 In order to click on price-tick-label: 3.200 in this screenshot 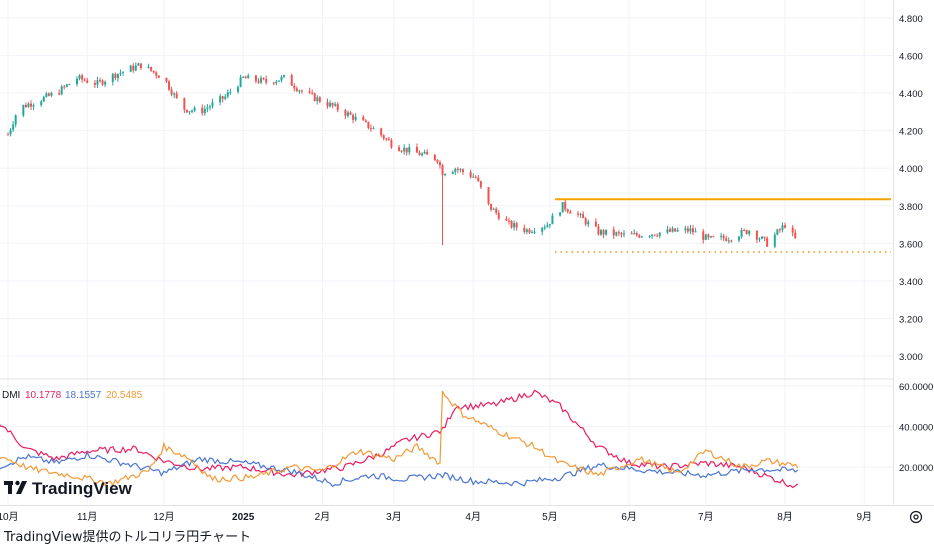, I will do `click(911, 319)`.